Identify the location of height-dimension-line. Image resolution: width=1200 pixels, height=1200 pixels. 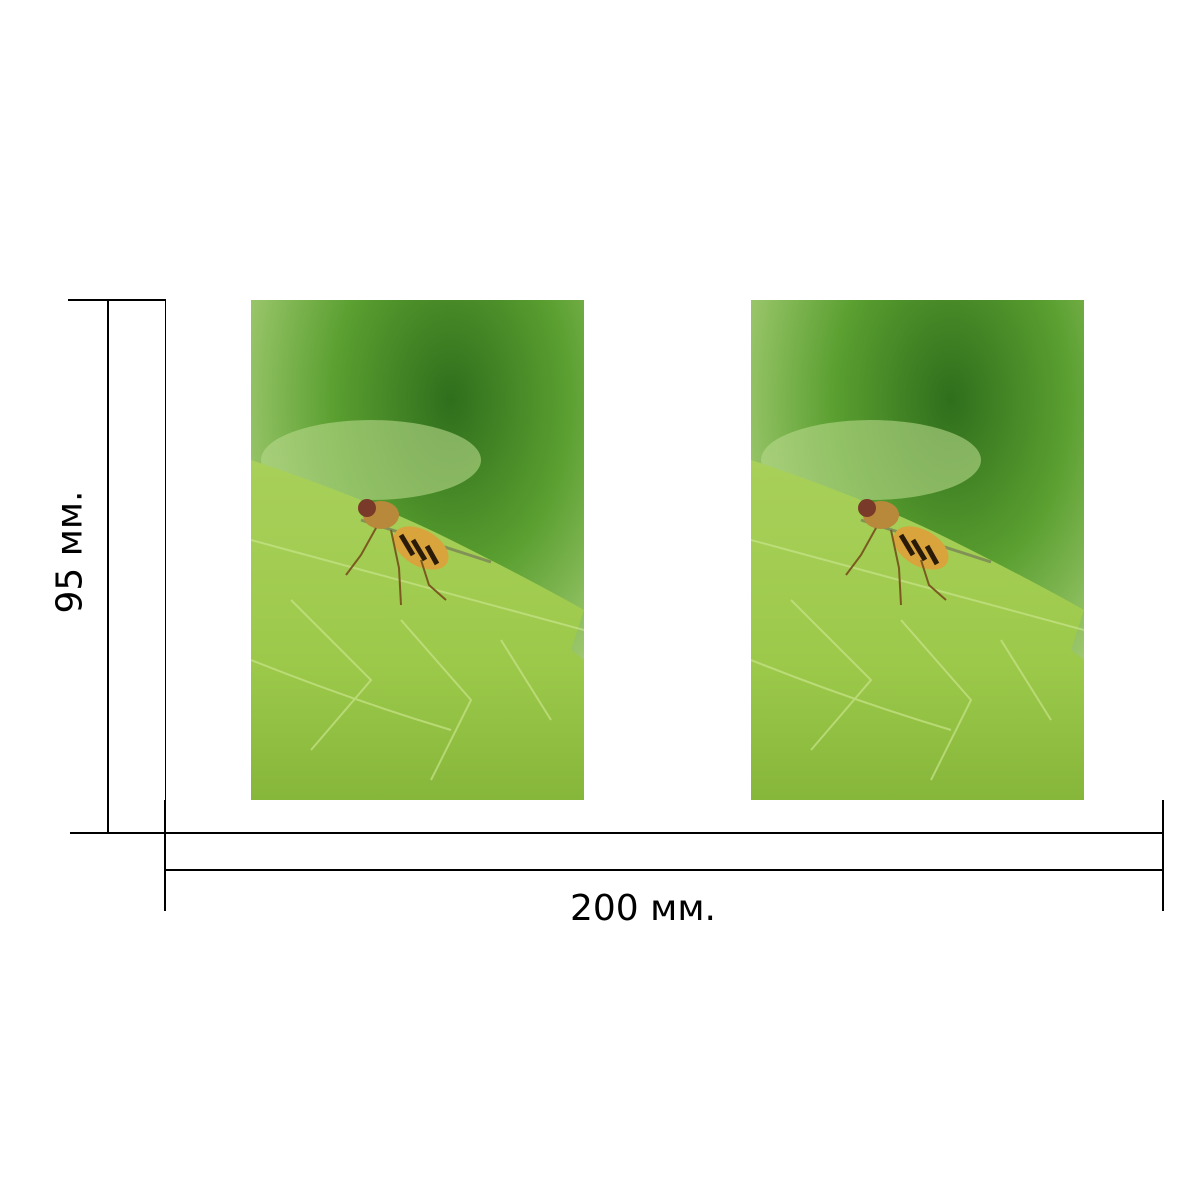
(108, 567).